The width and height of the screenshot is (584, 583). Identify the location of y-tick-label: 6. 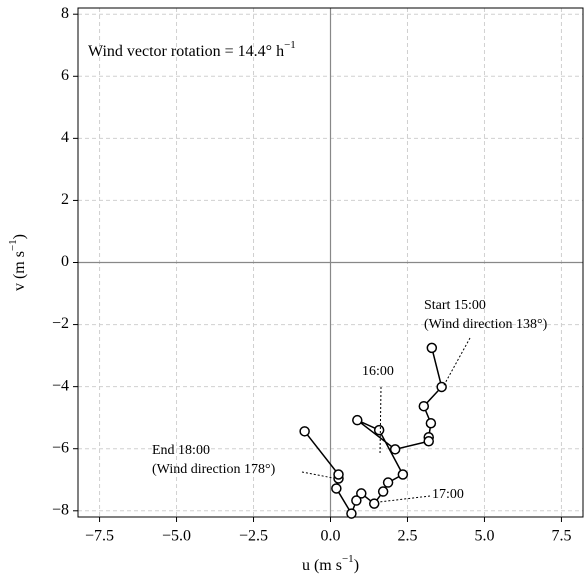
(65, 75).